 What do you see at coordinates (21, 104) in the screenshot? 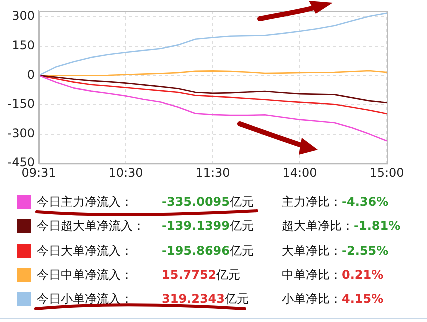
I see `y-tick-label: -150` at bounding box center [21, 104].